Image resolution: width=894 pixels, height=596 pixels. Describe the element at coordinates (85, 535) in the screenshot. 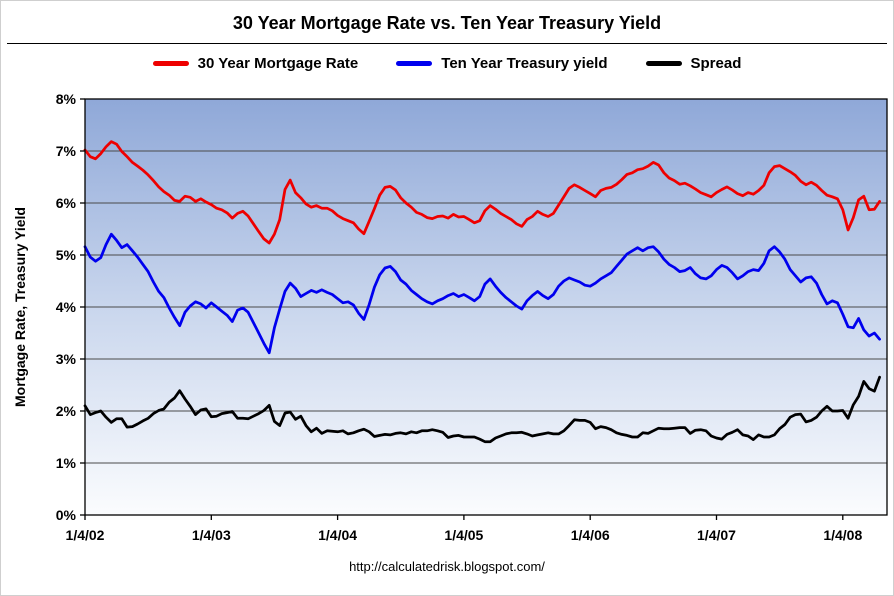

I see `x-tick-label: 1/4/02` at that location.